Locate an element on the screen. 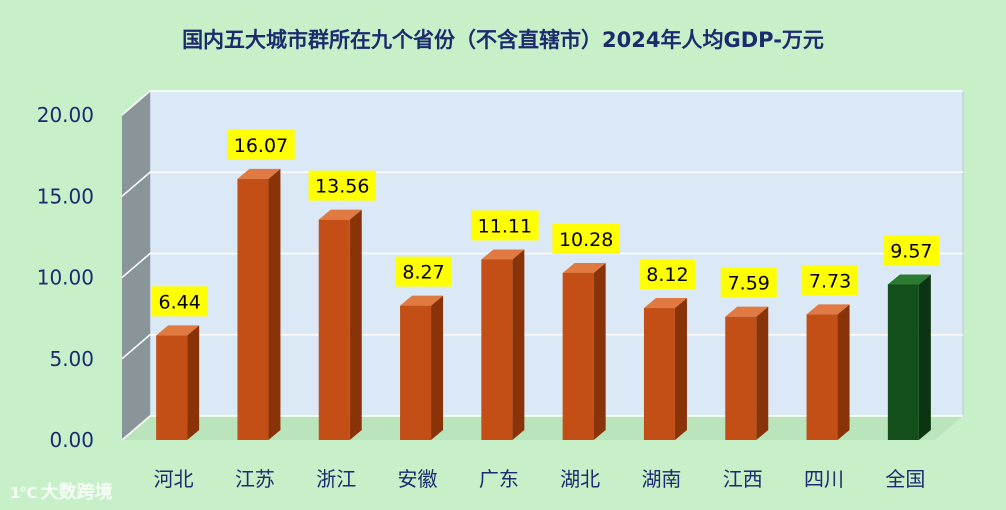  data-label: 16.07 is located at coordinates (261, 144).